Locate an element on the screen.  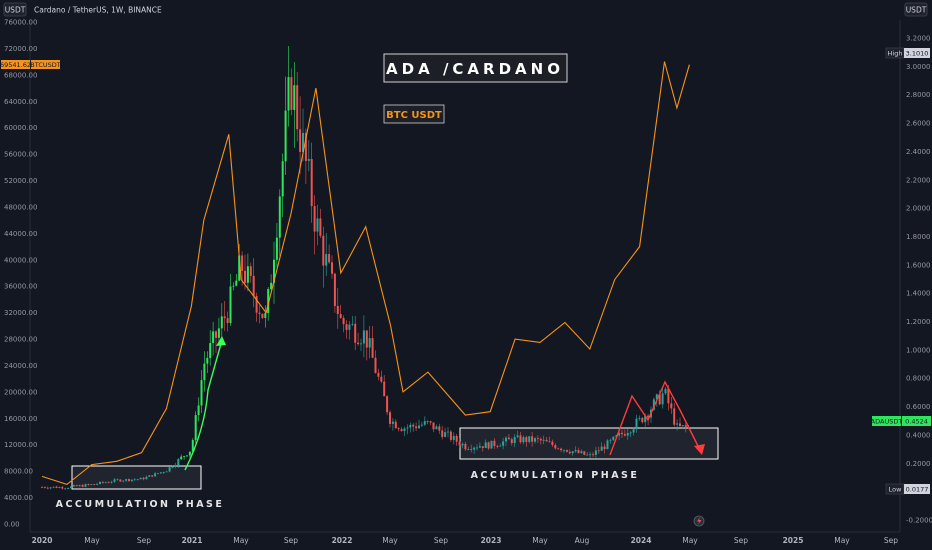
left-currency-button is located at coordinates (15, 9).